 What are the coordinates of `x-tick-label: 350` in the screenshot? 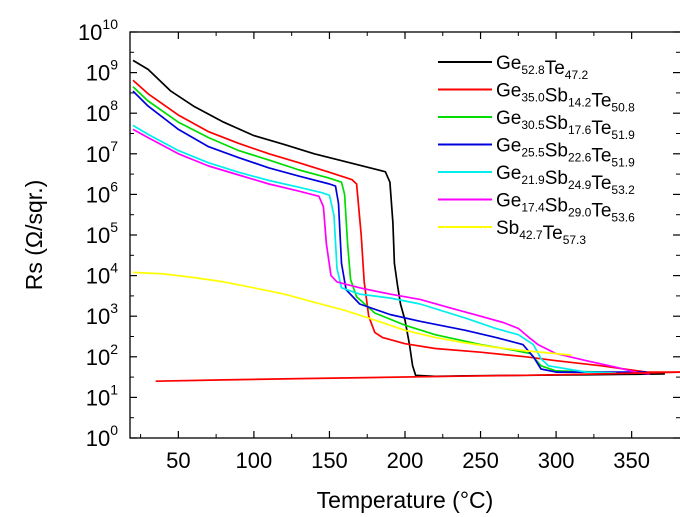 It's located at (631, 460).